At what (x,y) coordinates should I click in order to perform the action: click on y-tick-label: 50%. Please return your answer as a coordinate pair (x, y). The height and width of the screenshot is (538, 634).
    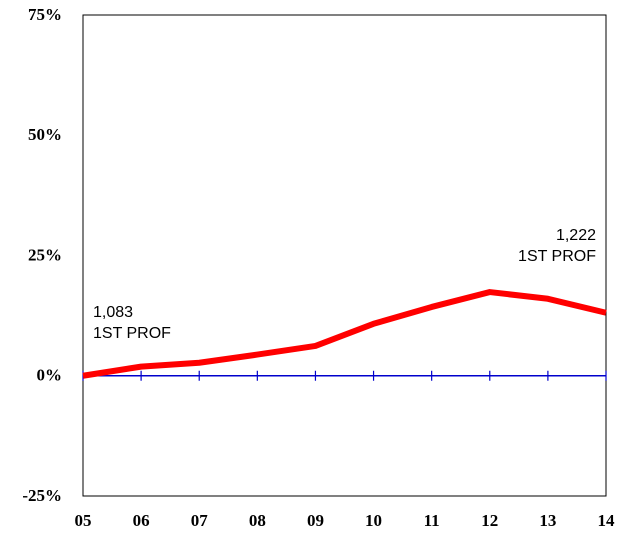
    Looking at the image, I should click on (45, 134).